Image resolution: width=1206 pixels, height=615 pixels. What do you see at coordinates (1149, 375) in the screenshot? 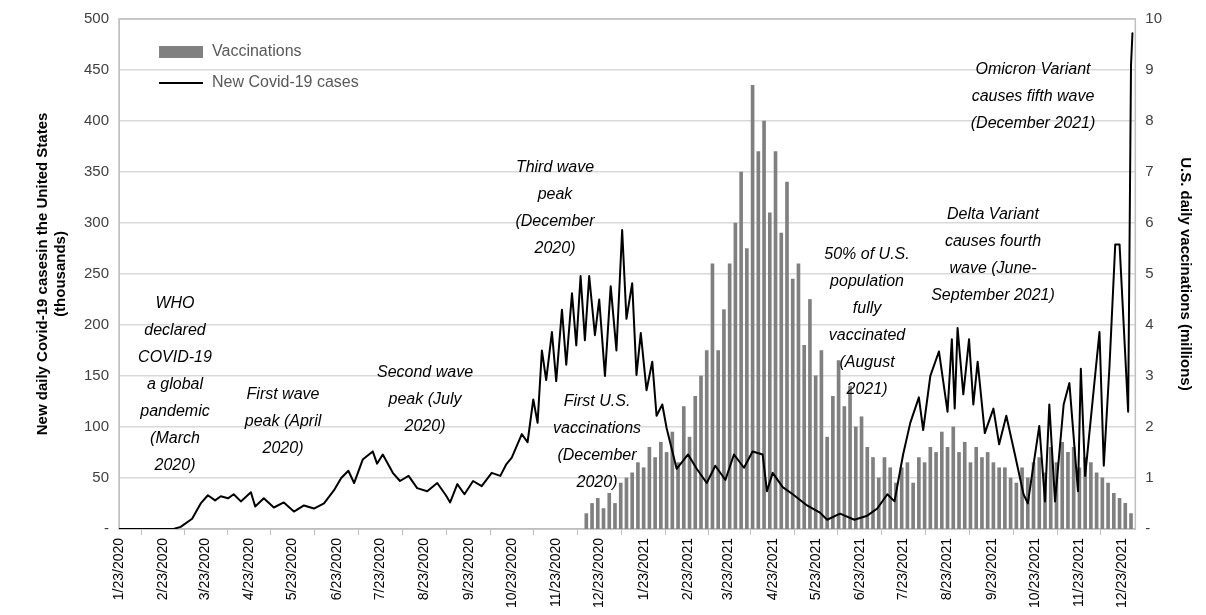
I see `y2-tick-label: 3` at bounding box center [1149, 375].